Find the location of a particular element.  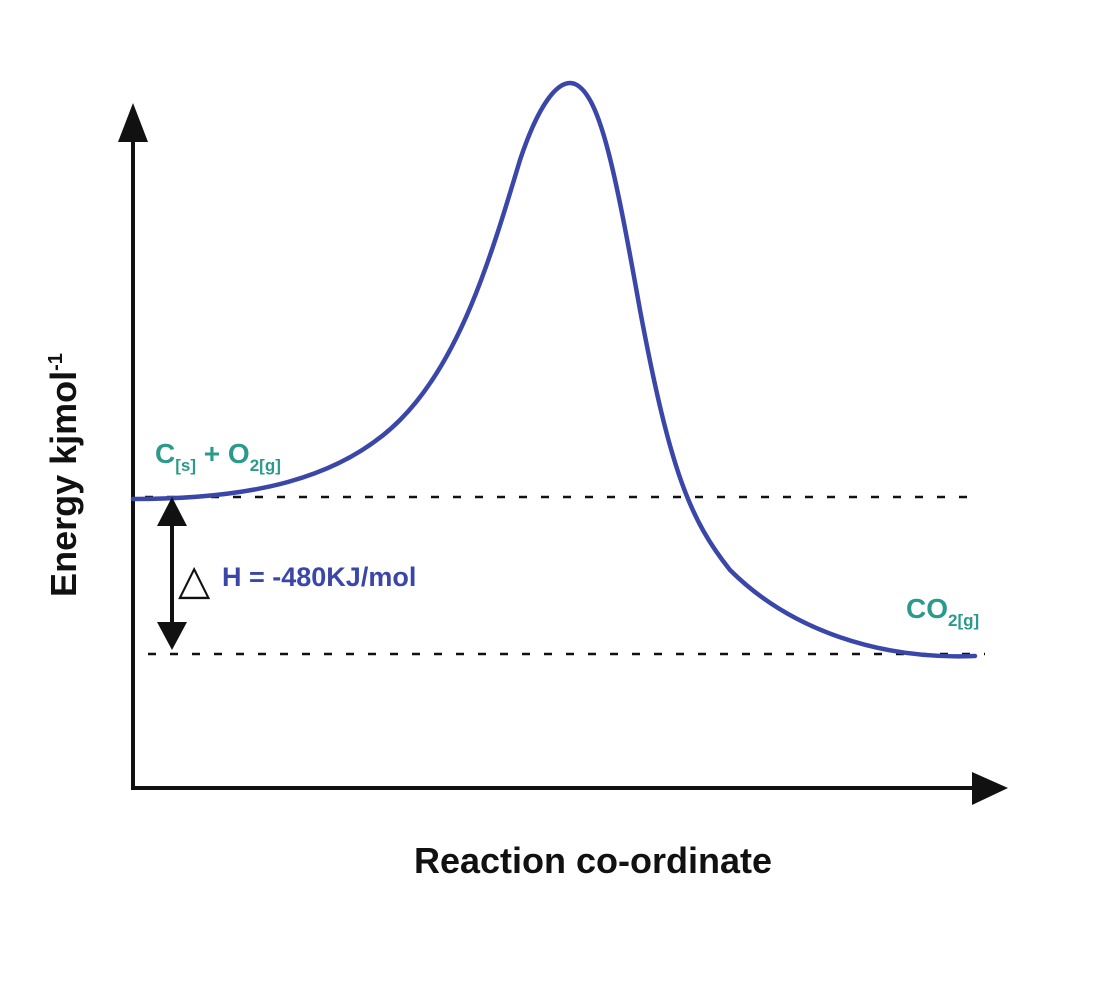

product-label: CO2[g] is located at coordinates (942, 611).